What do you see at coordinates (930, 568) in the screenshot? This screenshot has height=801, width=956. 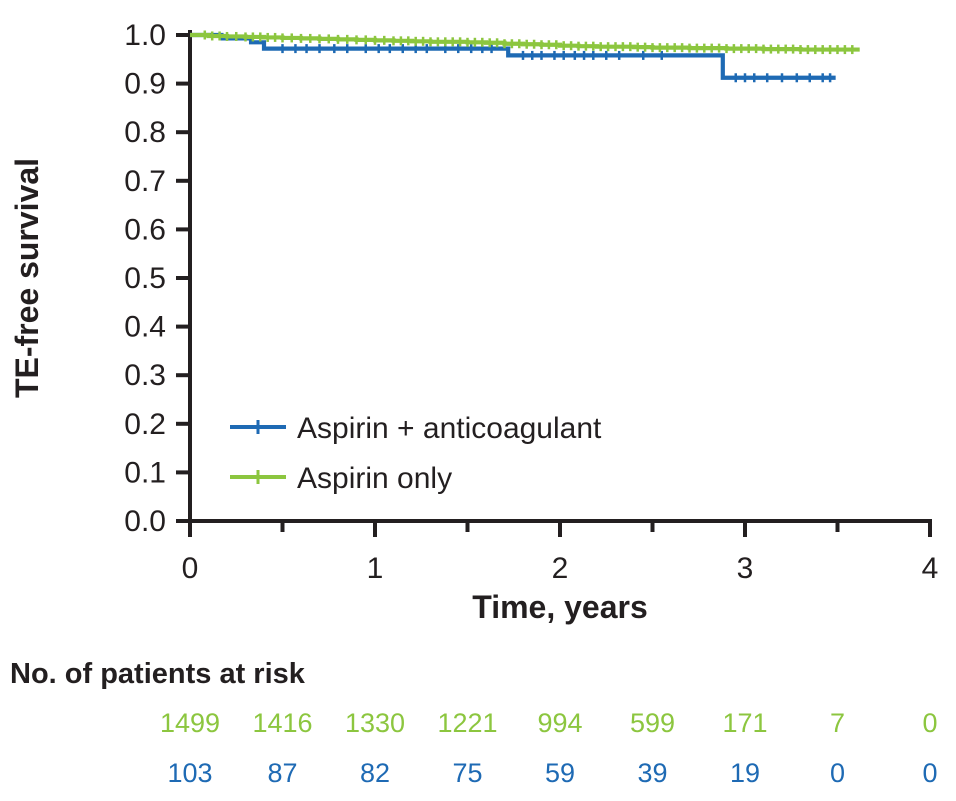 I see `x-tick-label: 4` at bounding box center [930, 568].